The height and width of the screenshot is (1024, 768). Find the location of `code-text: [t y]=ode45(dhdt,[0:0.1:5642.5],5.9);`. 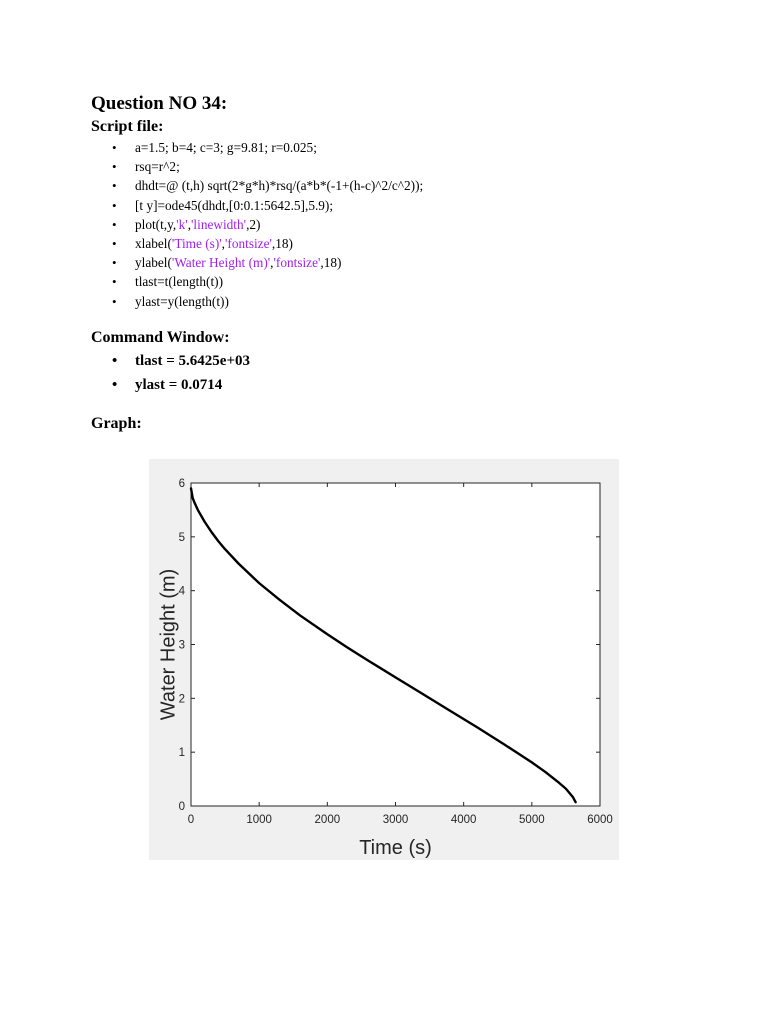

code-text: [t y]=ode45(dhdt,[0:0.1:5642.5],5.9); is located at coordinates (234, 205).